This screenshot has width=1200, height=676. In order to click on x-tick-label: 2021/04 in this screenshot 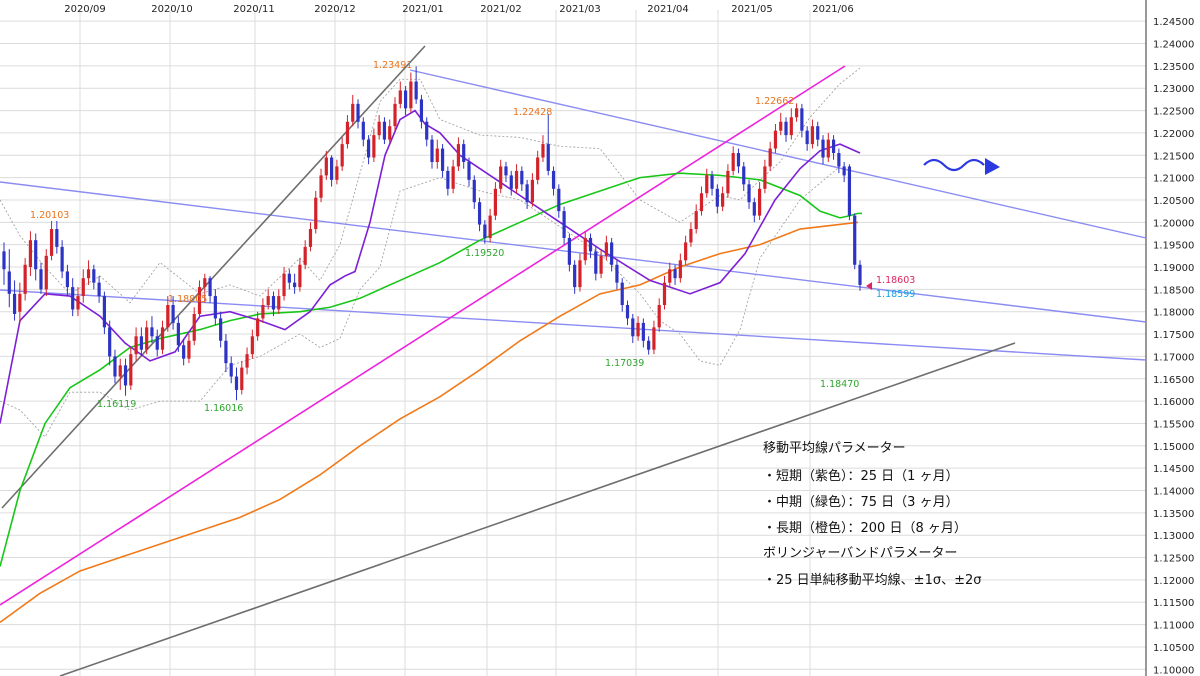, I will do `click(668, 9)`.